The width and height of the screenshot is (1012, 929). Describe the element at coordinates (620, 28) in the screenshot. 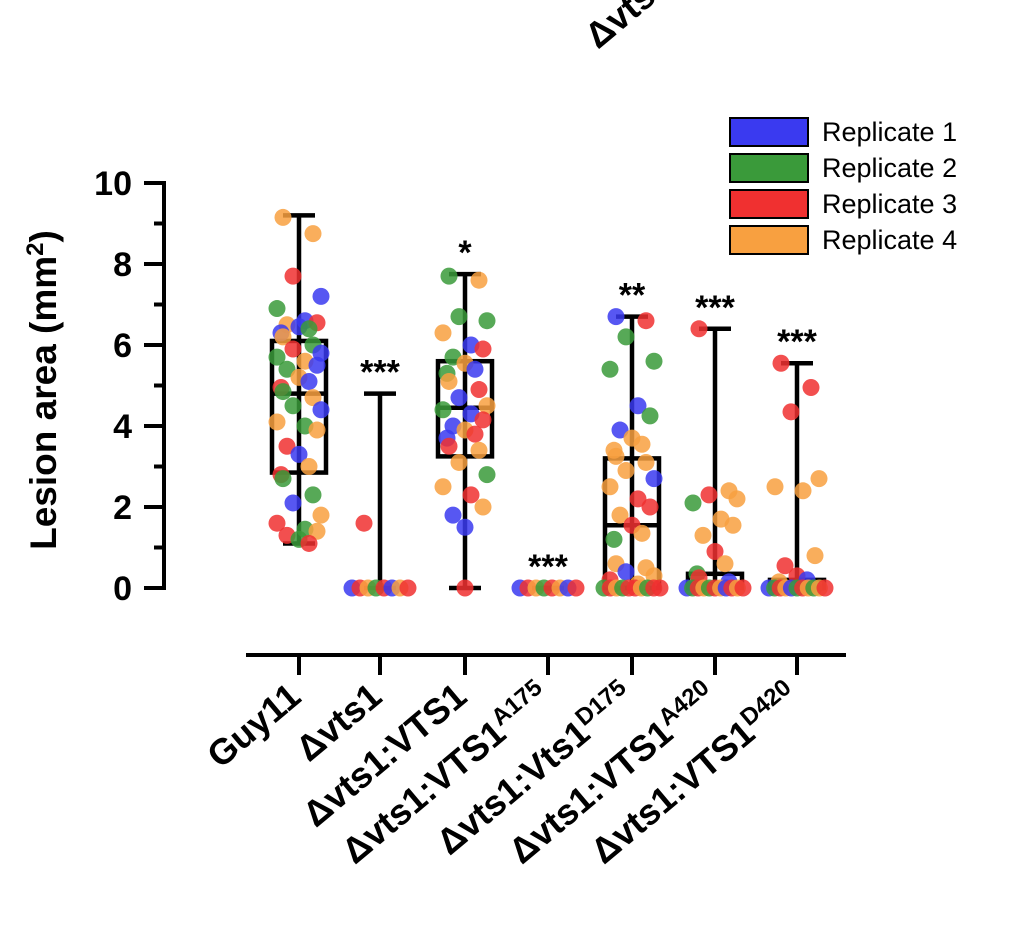

I see `cropped-header-text: Δvts` at that location.